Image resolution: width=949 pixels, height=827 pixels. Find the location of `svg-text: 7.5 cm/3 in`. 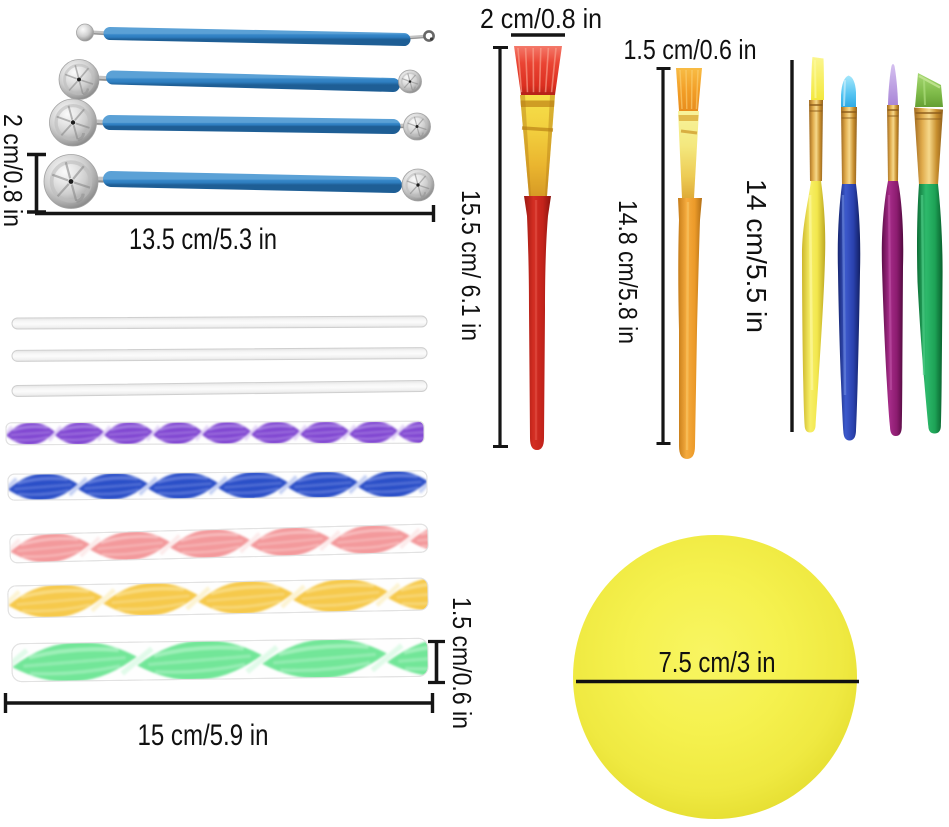

svg-text: 7.5 cm/3 in is located at coordinates (717, 663).